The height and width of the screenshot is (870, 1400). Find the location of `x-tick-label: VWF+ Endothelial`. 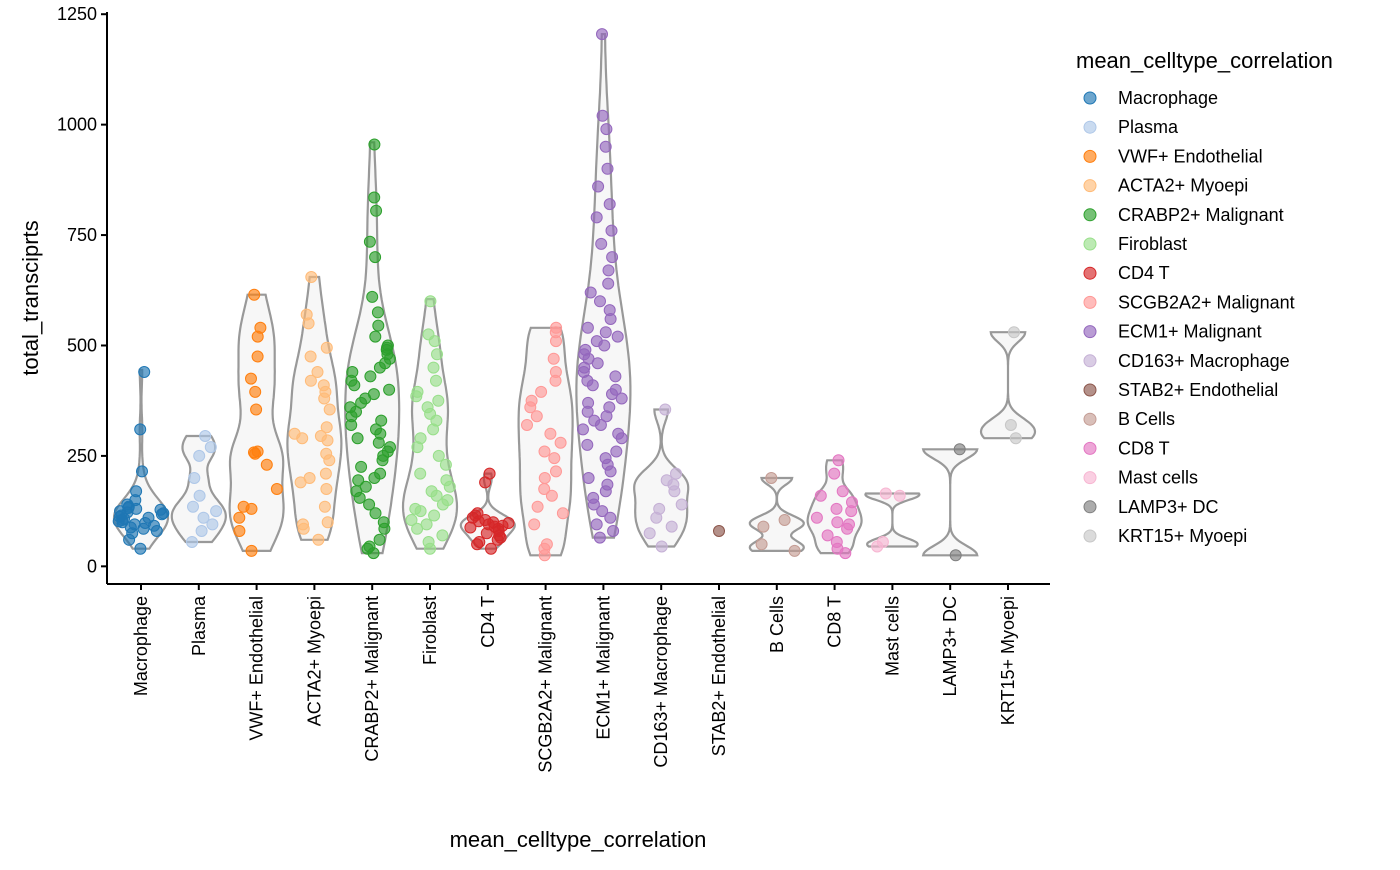

x-tick-label: VWF+ Endothelial is located at coordinates (257, 668).